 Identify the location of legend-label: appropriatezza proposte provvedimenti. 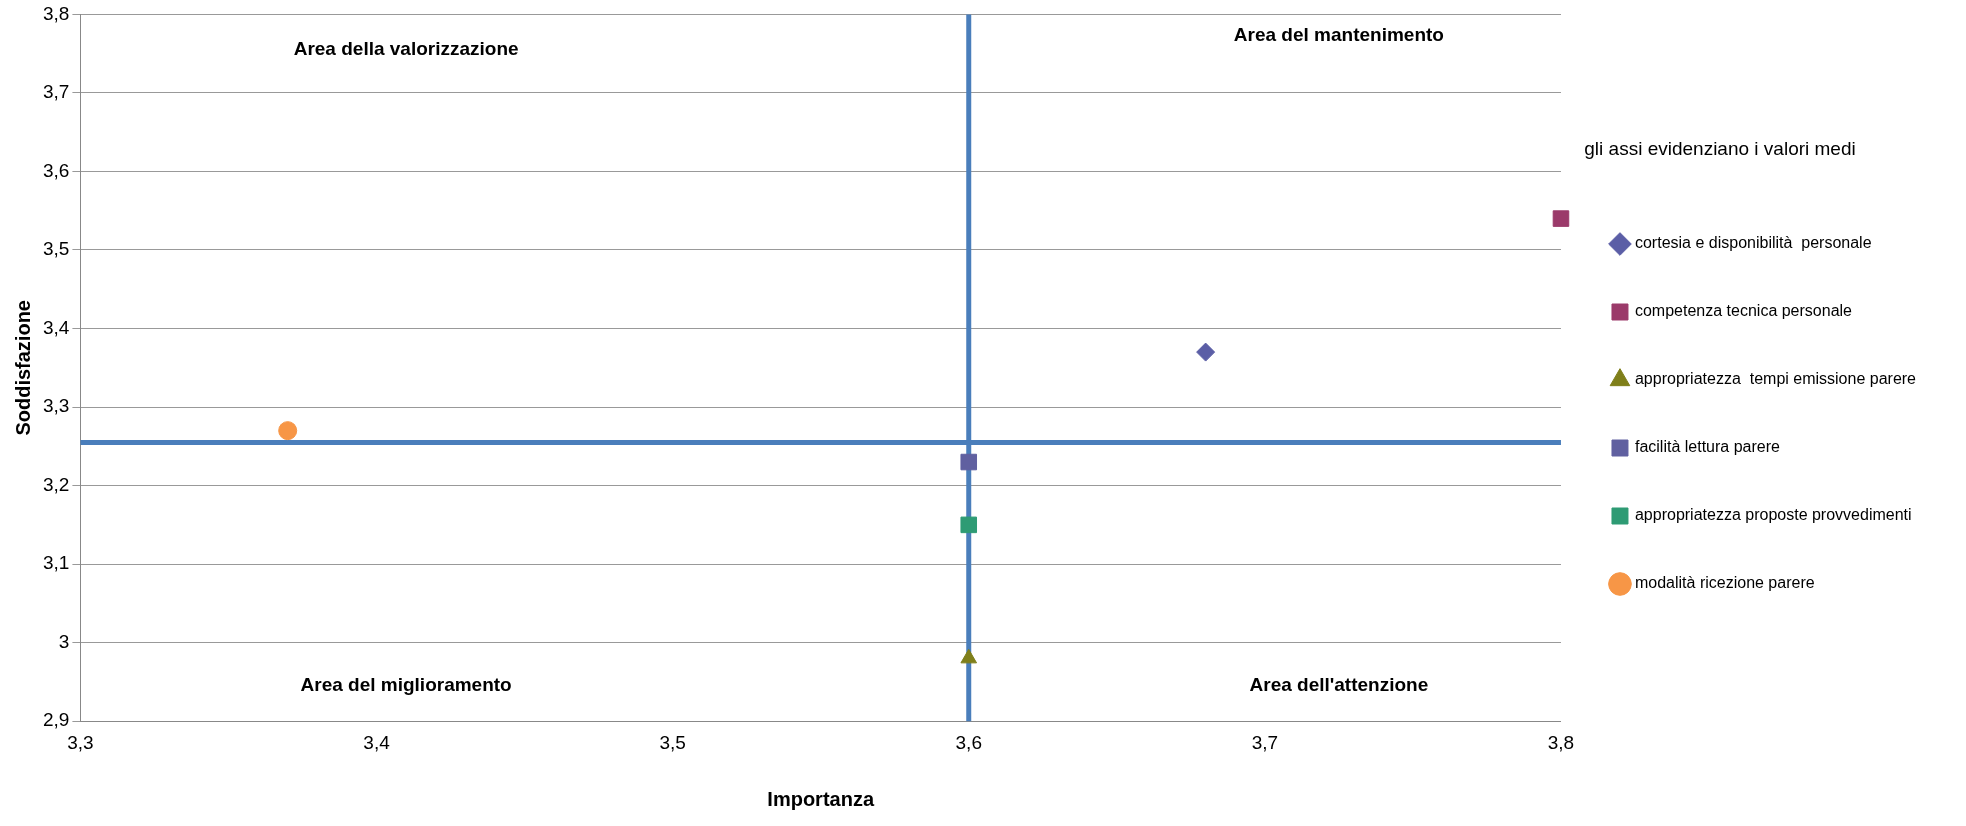
(1773, 515).